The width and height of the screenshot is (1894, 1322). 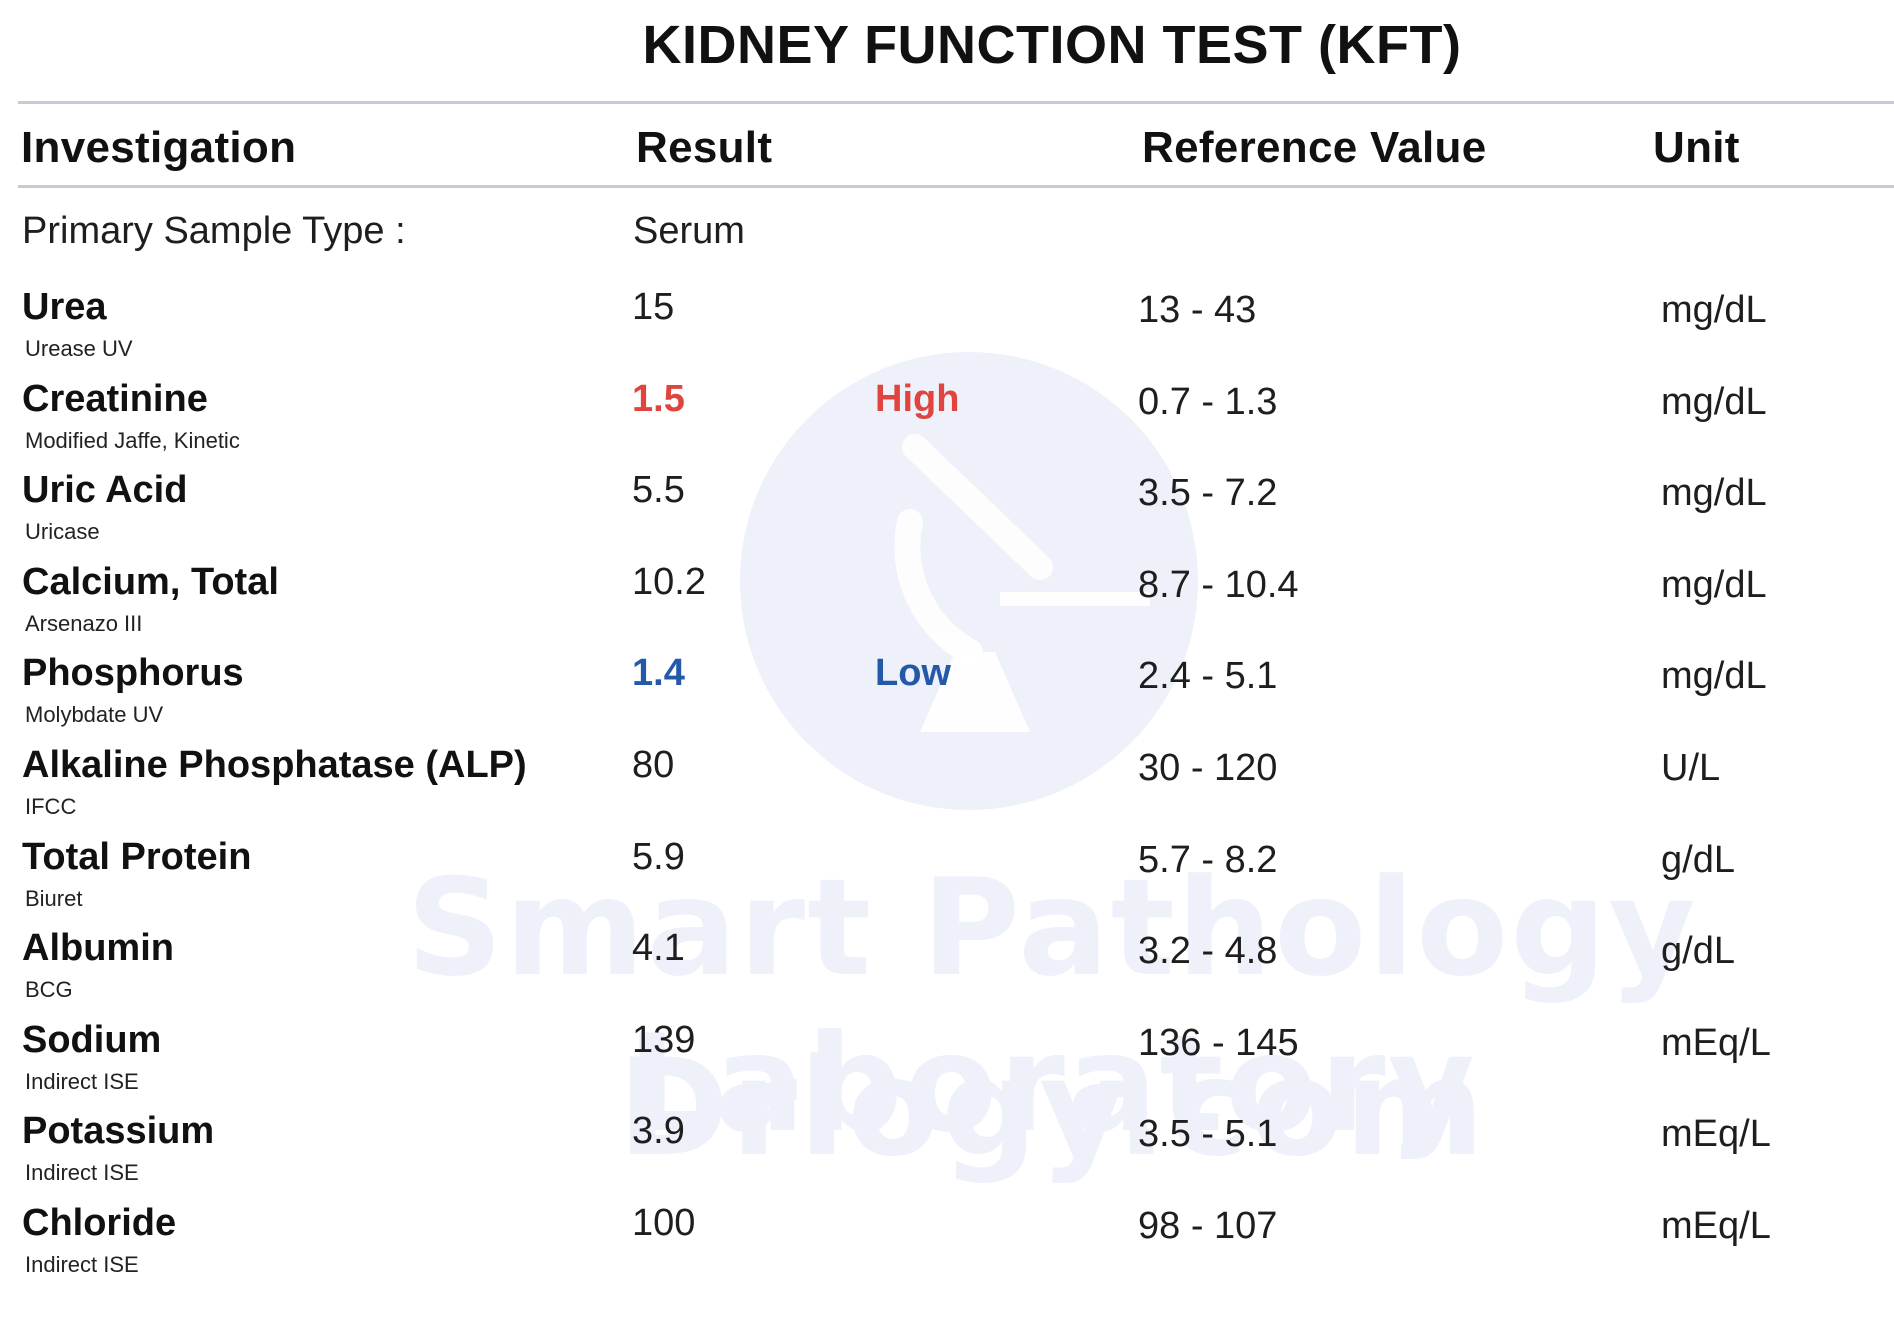 What do you see at coordinates (64, 307) in the screenshot?
I see `investigation-name: Urea` at bounding box center [64, 307].